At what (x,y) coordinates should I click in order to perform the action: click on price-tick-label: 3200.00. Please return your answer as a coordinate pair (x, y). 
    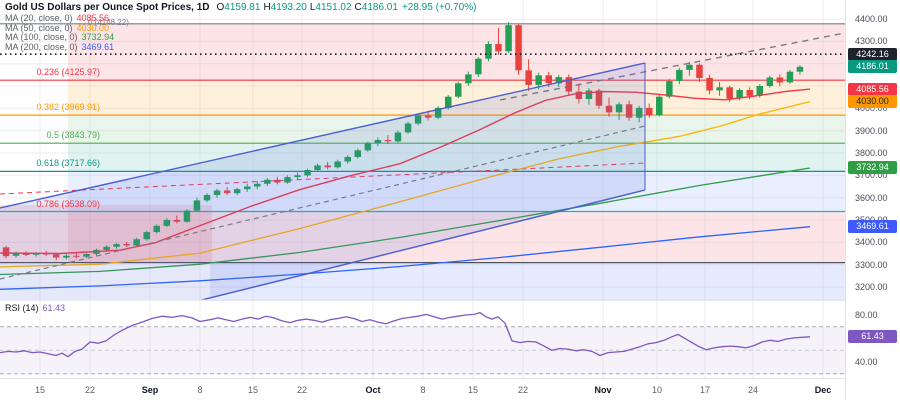
    Looking at the image, I should click on (871, 287).